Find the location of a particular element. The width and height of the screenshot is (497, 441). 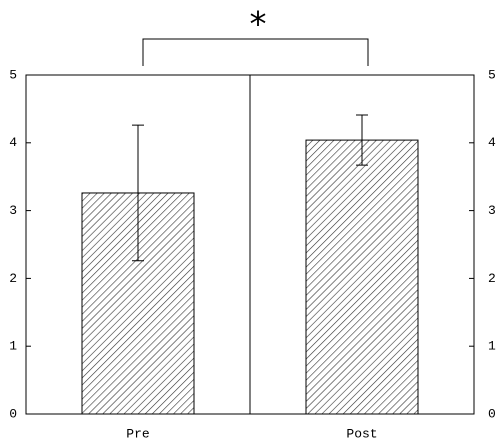

y-tick-label: 4 is located at coordinates (13, 142).